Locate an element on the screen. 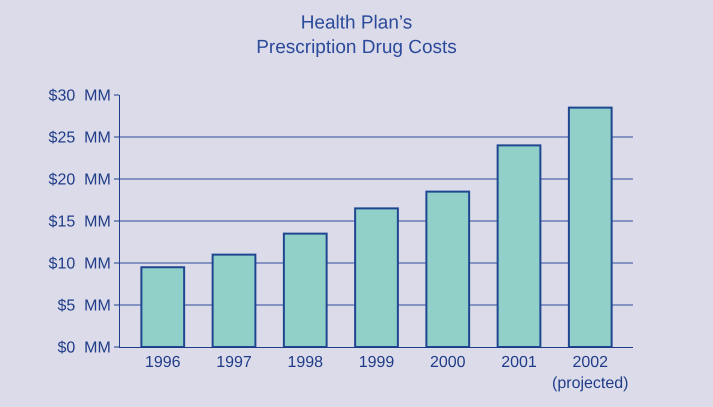  x-tick-label: 2000 is located at coordinates (448, 363).